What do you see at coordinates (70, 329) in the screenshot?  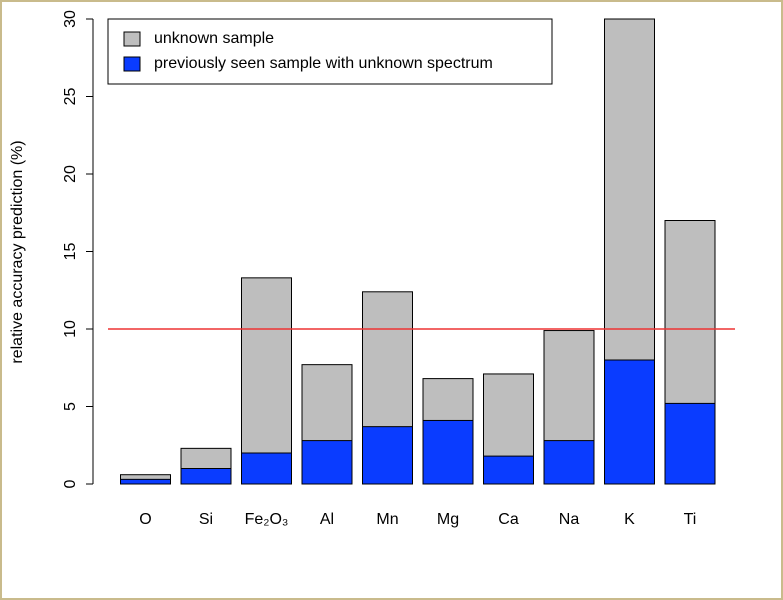 I see `y-tick-label: 10` at bounding box center [70, 329].